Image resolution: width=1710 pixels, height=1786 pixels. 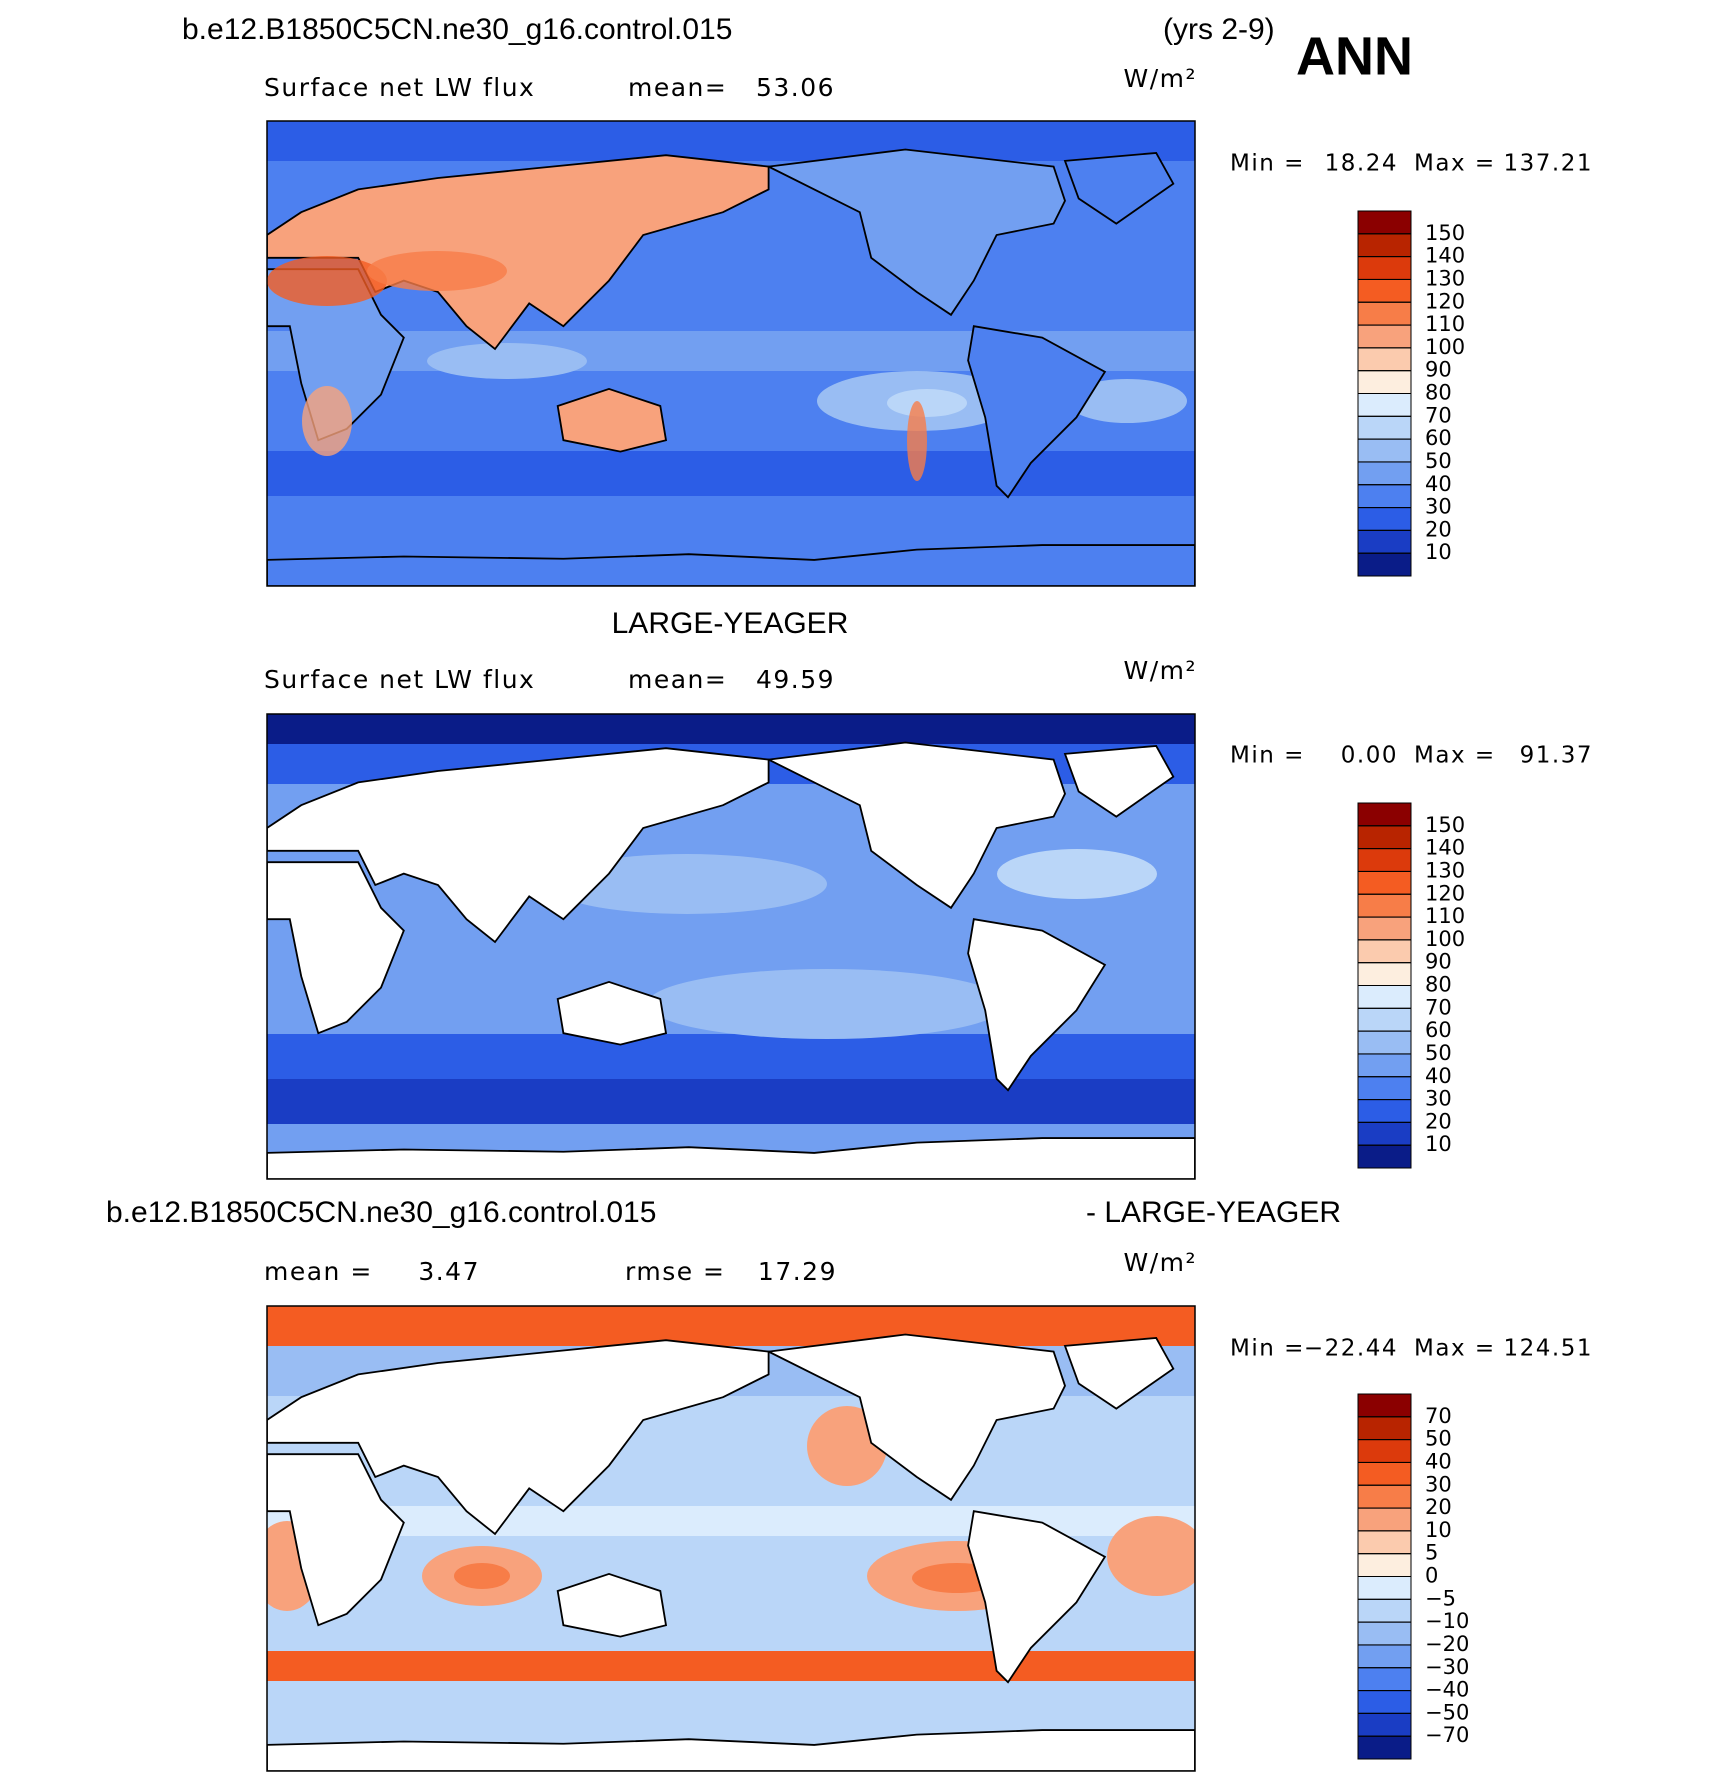 I want to click on colorbar-label: −40, so click(x=1447, y=1690).